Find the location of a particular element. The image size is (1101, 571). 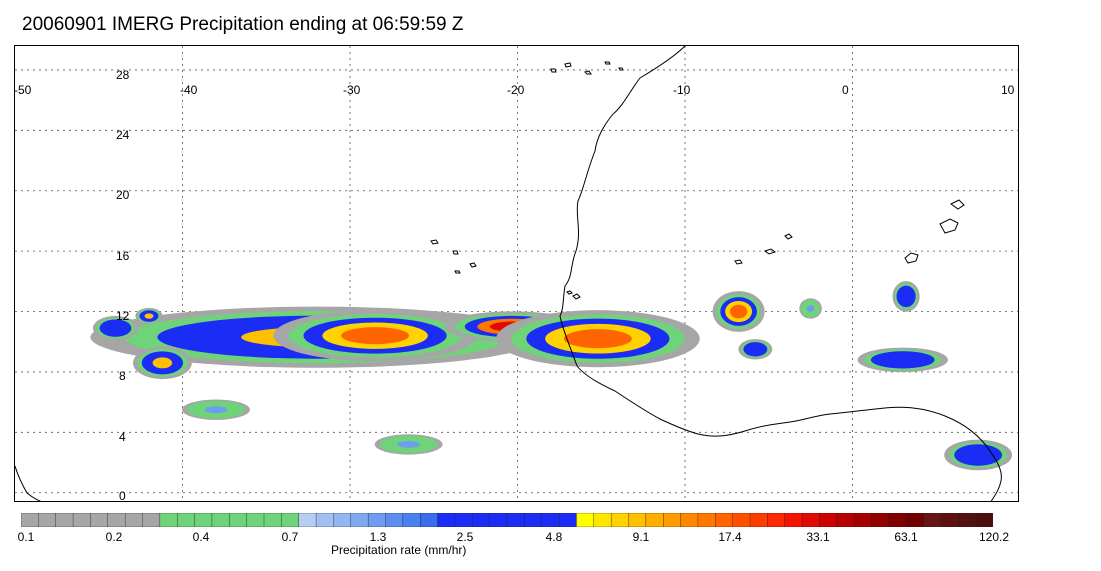

colorbar-label: 9.1 is located at coordinates (641, 537).